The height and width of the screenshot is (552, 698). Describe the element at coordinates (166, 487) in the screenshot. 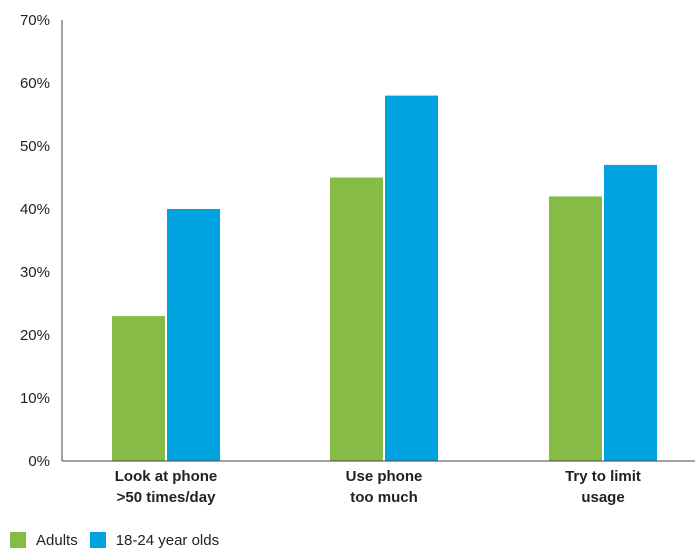

I see `category-label: Look at phone >50 times/day` at that location.